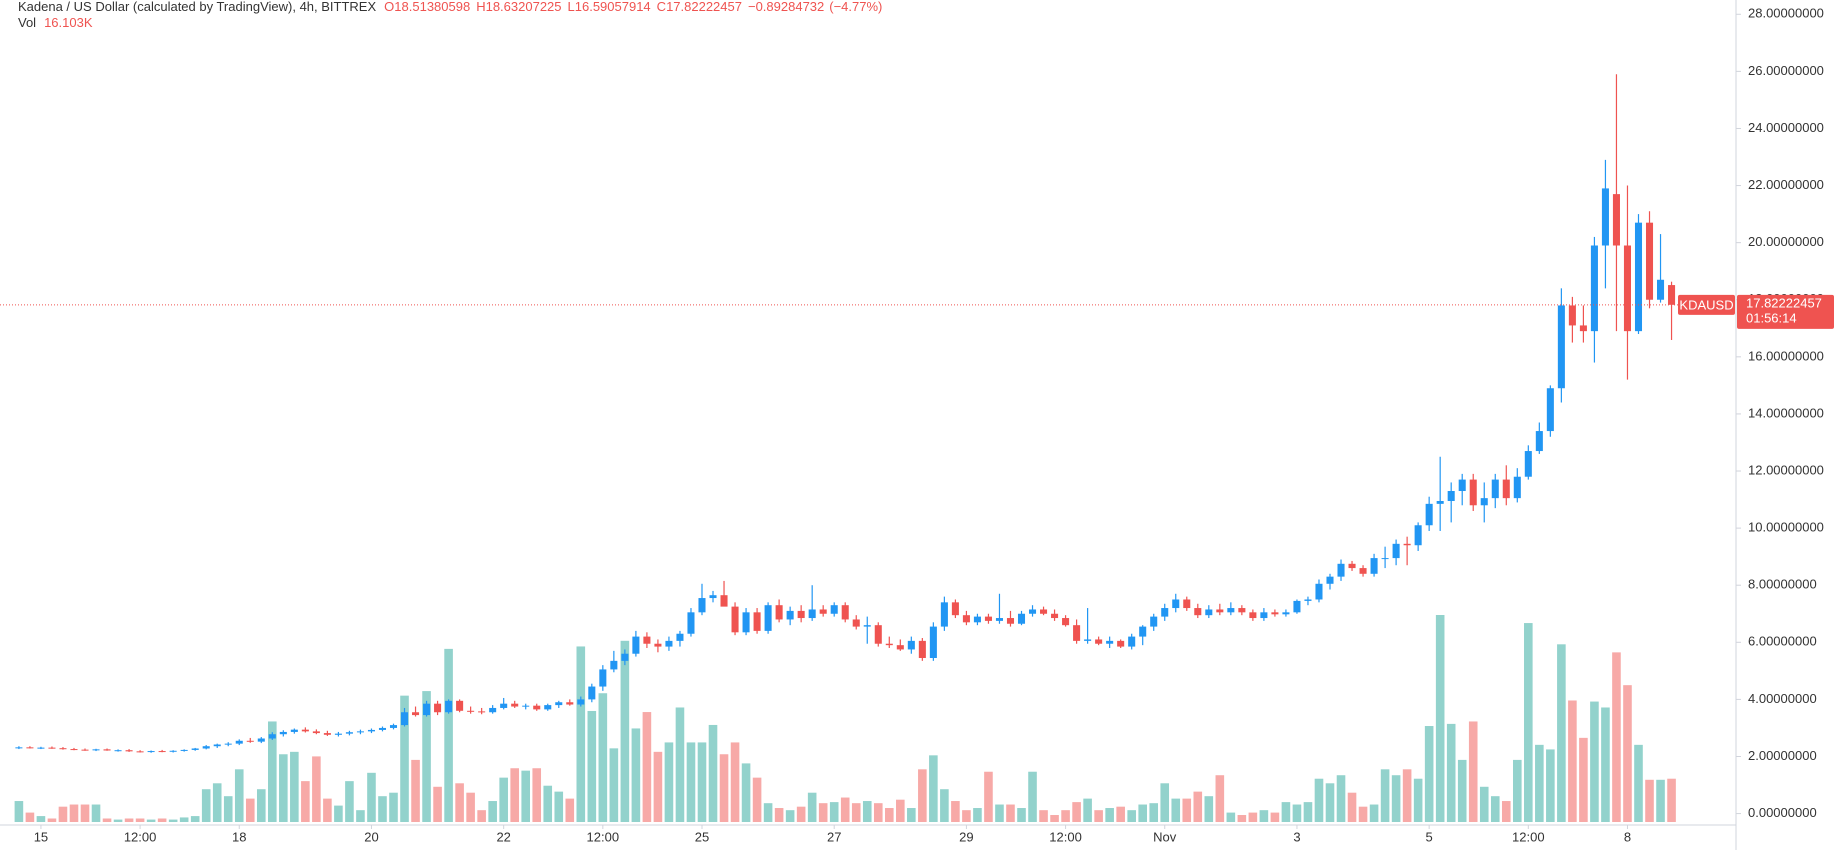 This screenshot has height=850, width=1834. What do you see at coordinates (661, 7) in the screenshot?
I see `close-letter: C` at bounding box center [661, 7].